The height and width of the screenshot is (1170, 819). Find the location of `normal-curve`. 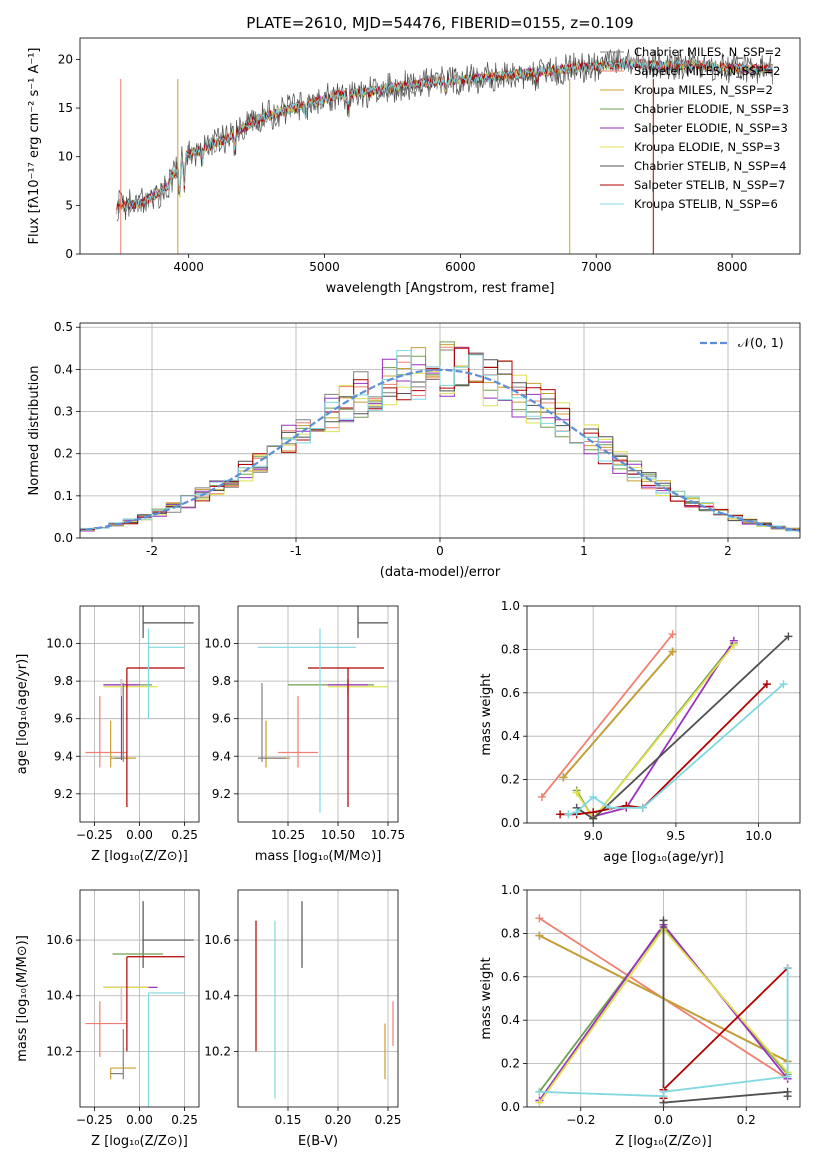

normal-curve is located at coordinates (440, 450).